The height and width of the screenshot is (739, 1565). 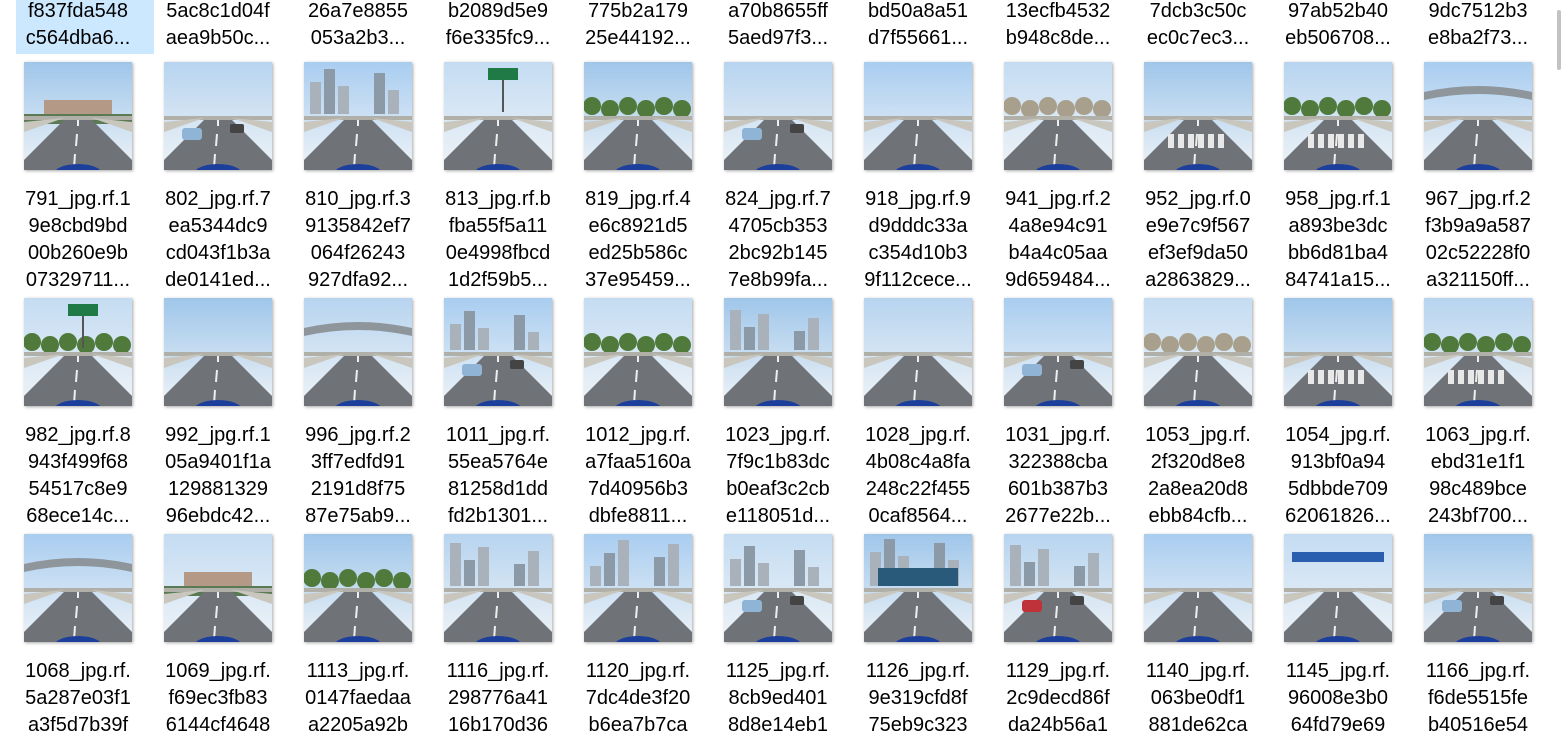 What do you see at coordinates (1058, 226) in the screenshot?
I see `file-name-line: 4a8e94c91` at bounding box center [1058, 226].